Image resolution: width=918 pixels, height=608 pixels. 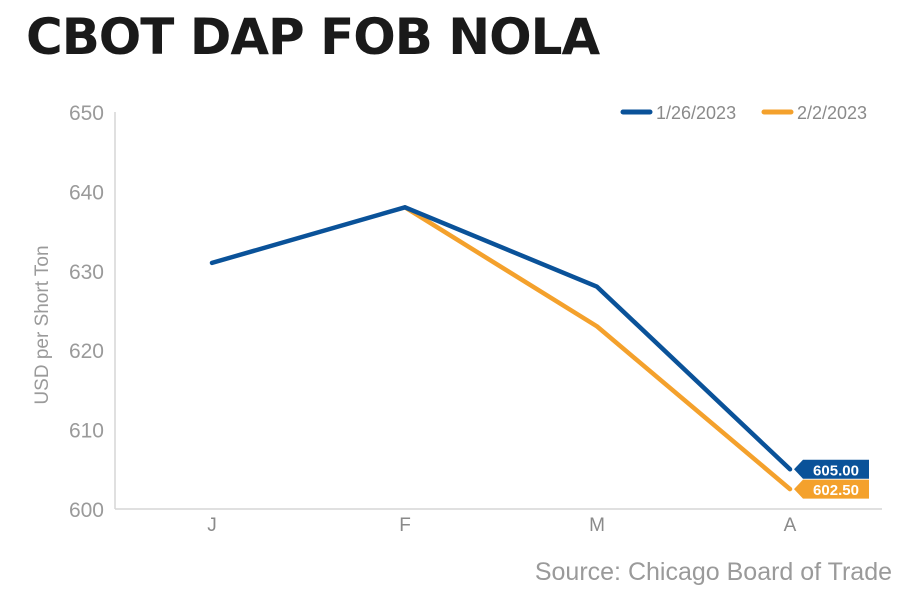 What do you see at coordinates (86, 351) in the screenshot?
I see `y-tick-label: 620` at bounding box center [86, 351].